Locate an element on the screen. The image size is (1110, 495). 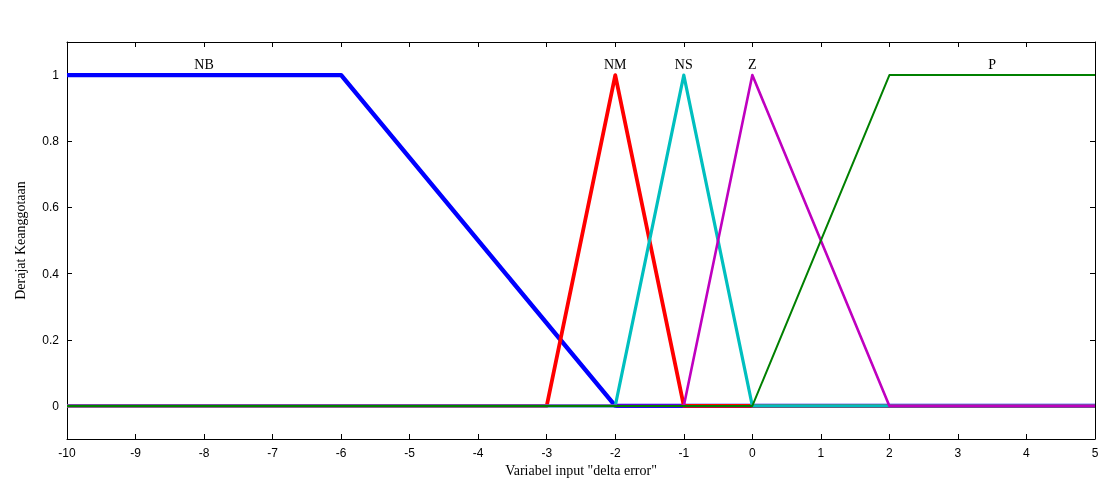
x-tick-label: -8 is located at coordinates (204, 453).